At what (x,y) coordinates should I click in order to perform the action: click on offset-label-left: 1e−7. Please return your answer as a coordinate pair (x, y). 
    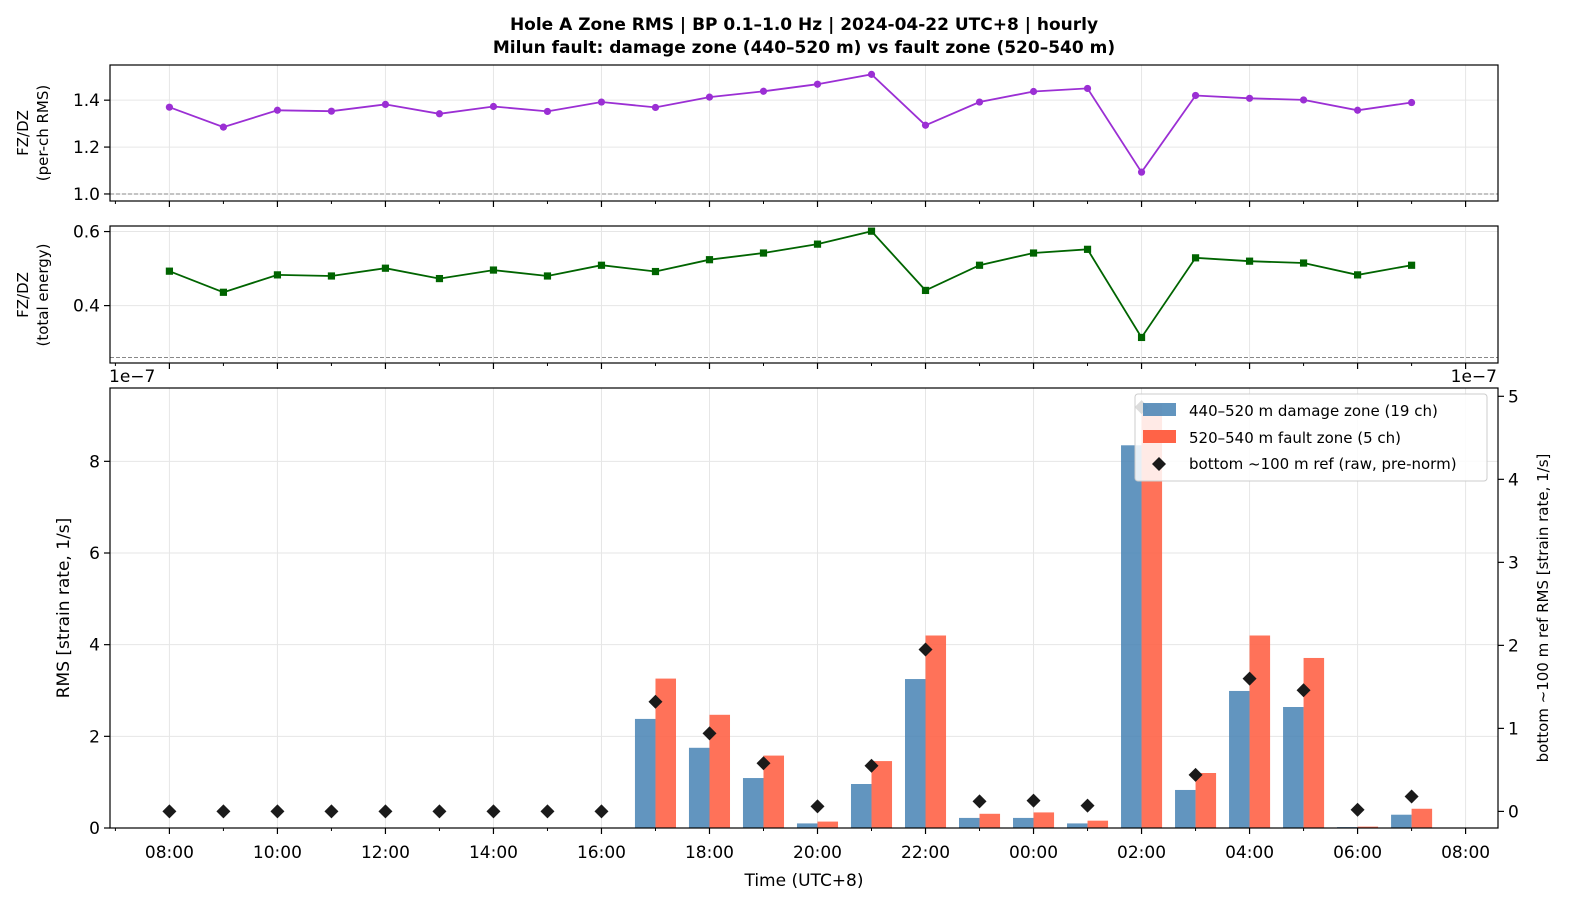
    Looking at the image, I should click on (132, 377).